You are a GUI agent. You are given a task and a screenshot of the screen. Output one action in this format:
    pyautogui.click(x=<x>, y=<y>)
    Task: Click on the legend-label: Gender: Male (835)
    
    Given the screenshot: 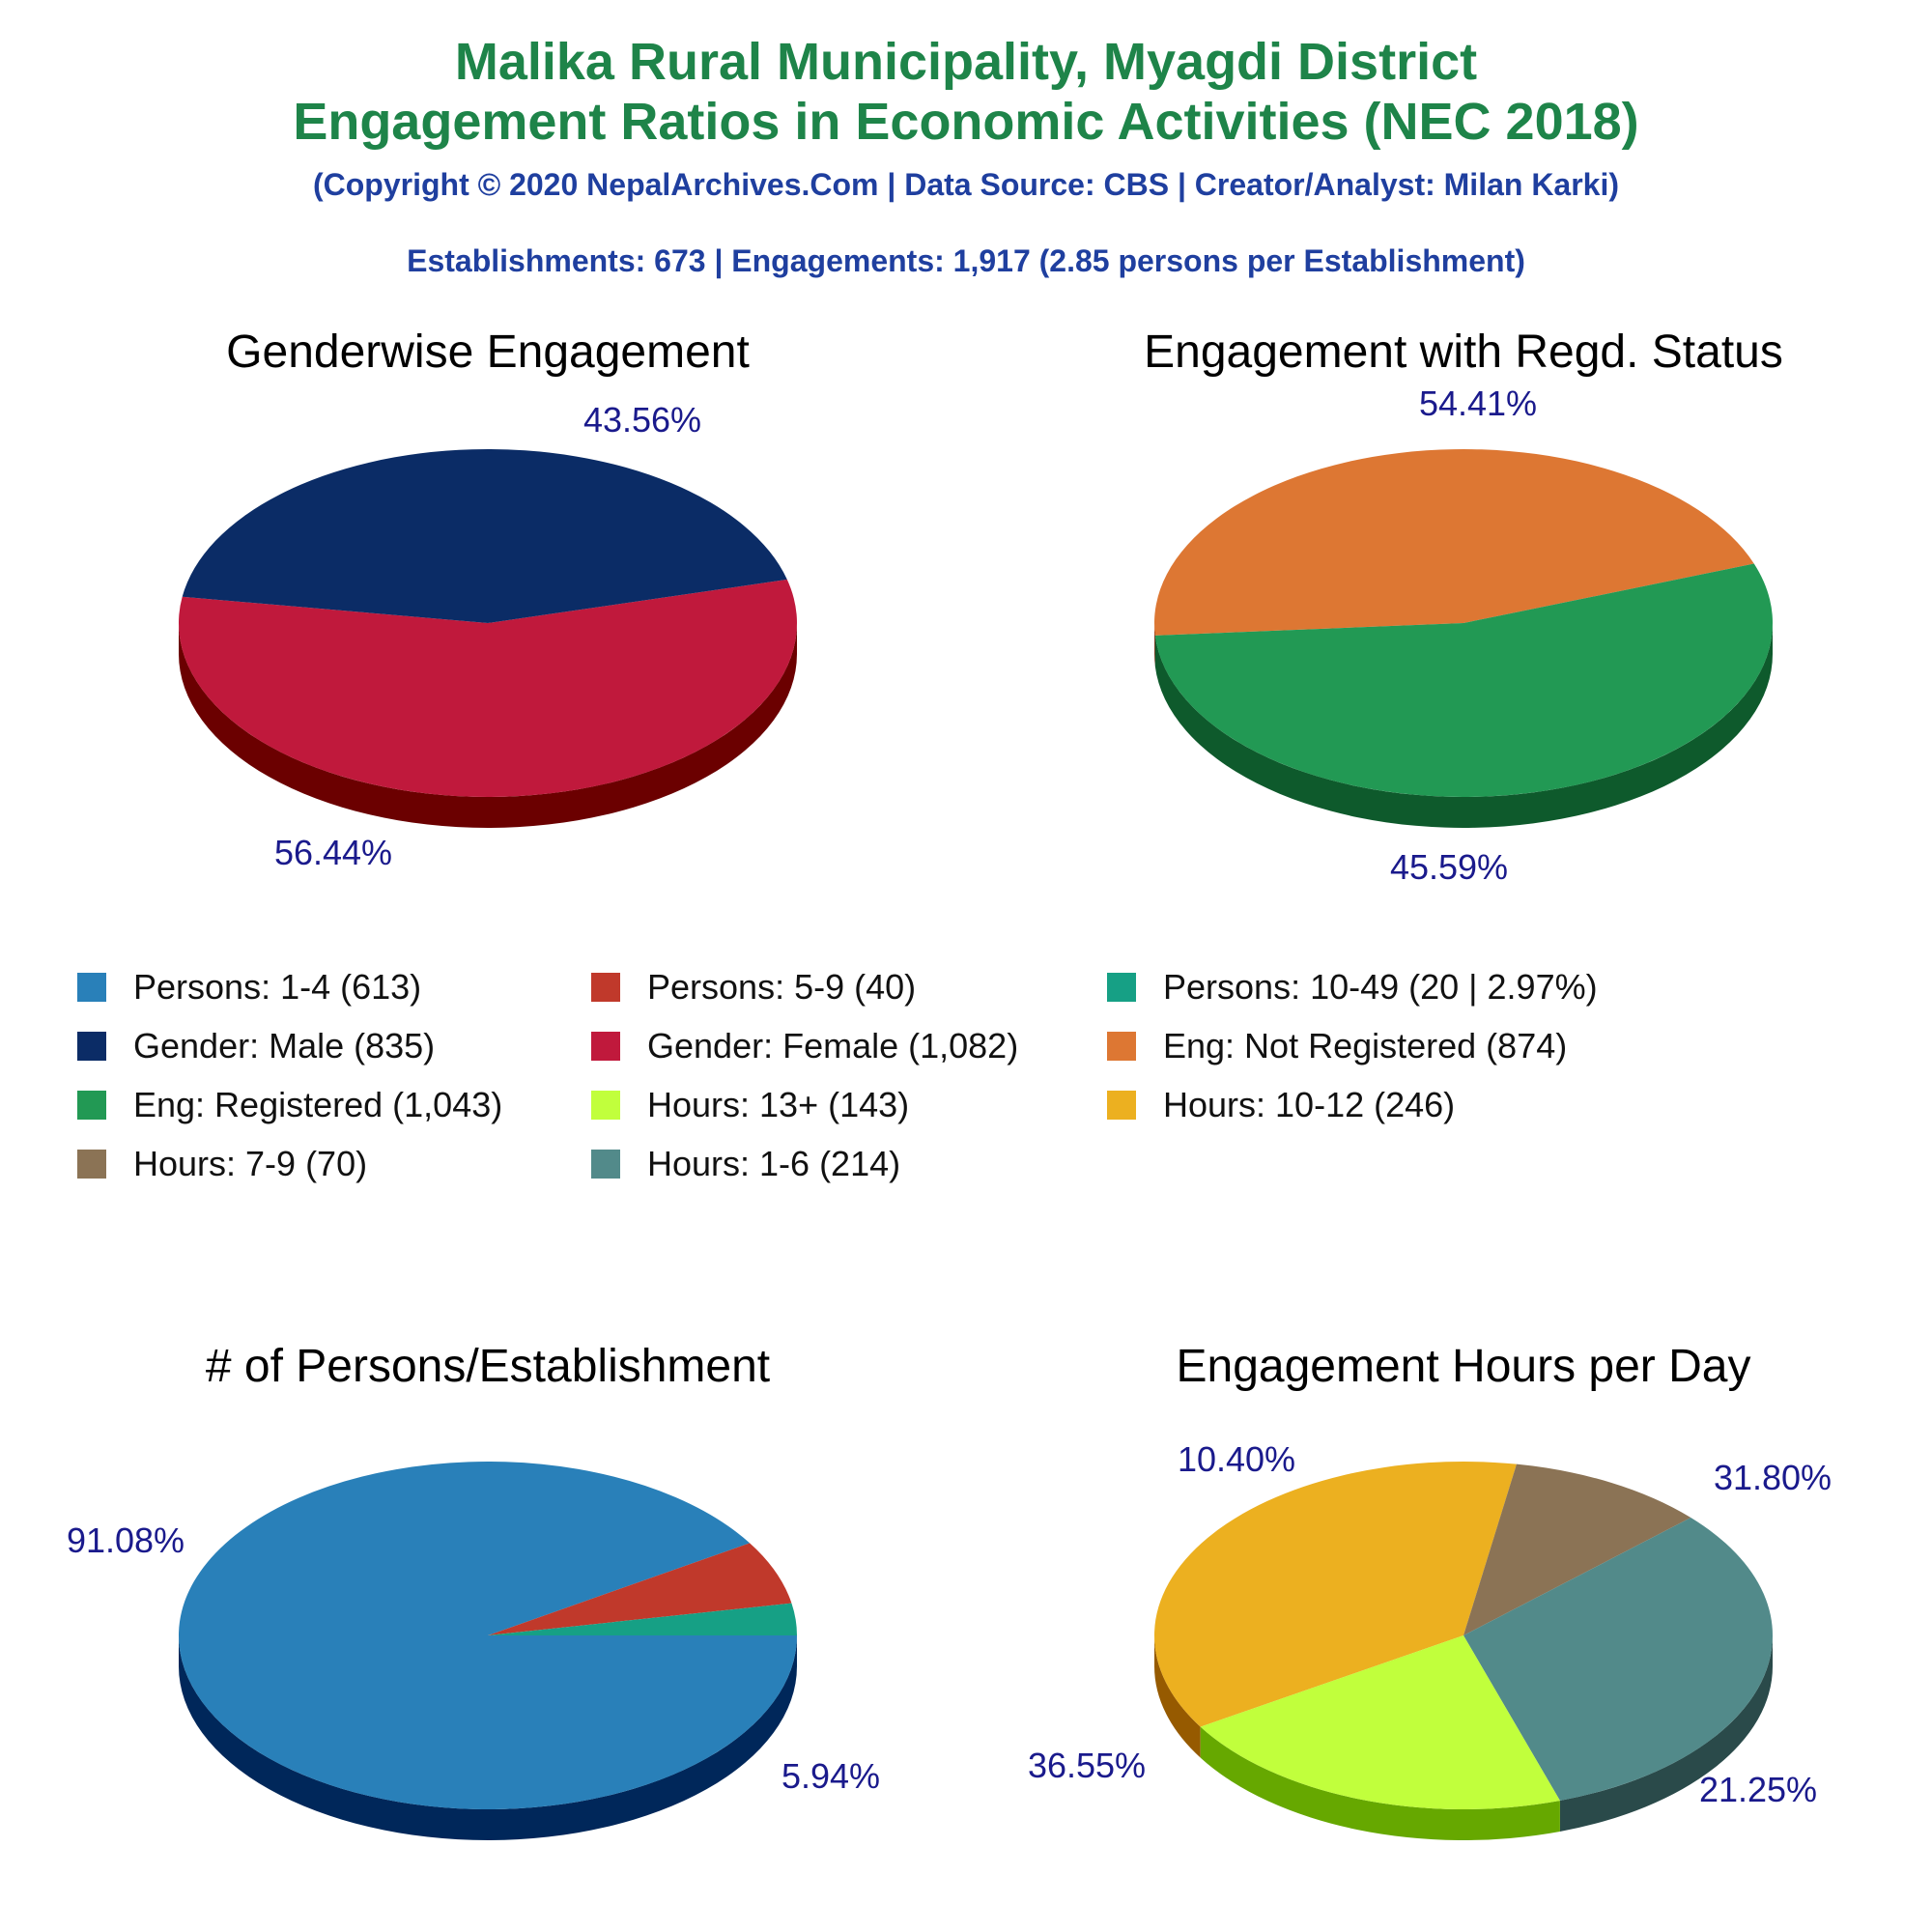 What is the action you would take?
    pyautogui.click(x=284, y=1045)
    